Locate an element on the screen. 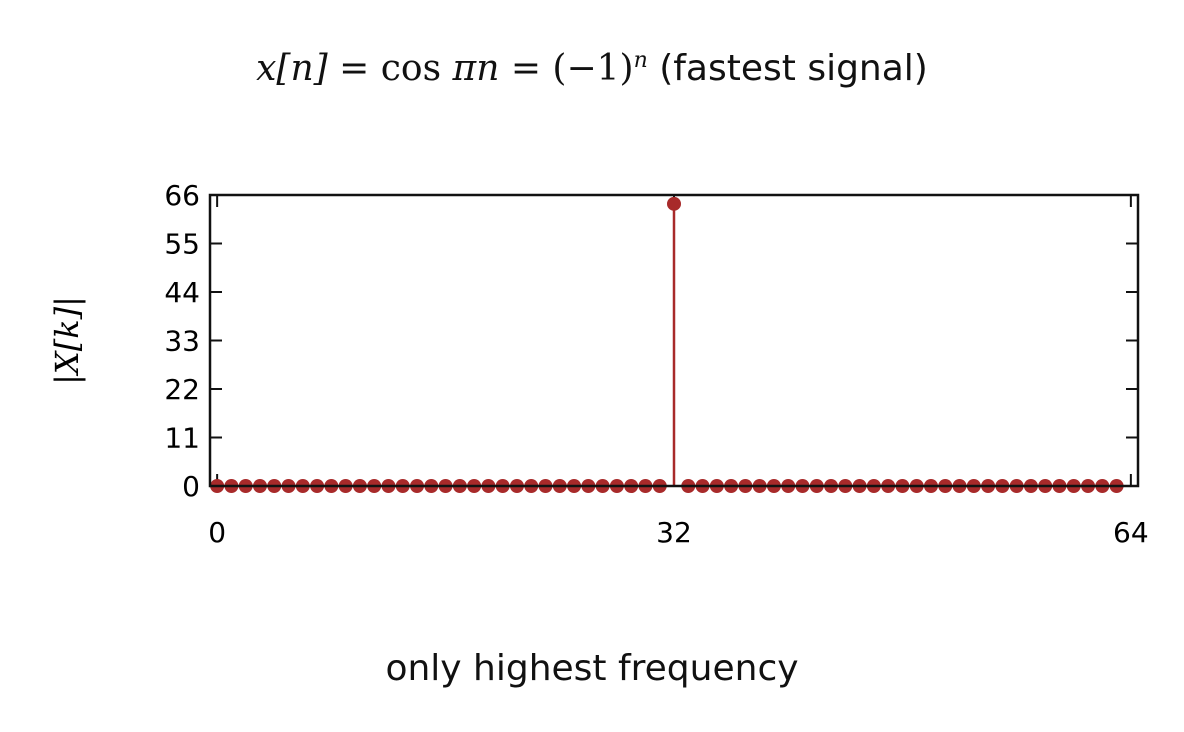 Image resolution: width=1184 pixels, height=732 pixels. y-axis-label: |X[k]| is located at coordinates (67, 340).